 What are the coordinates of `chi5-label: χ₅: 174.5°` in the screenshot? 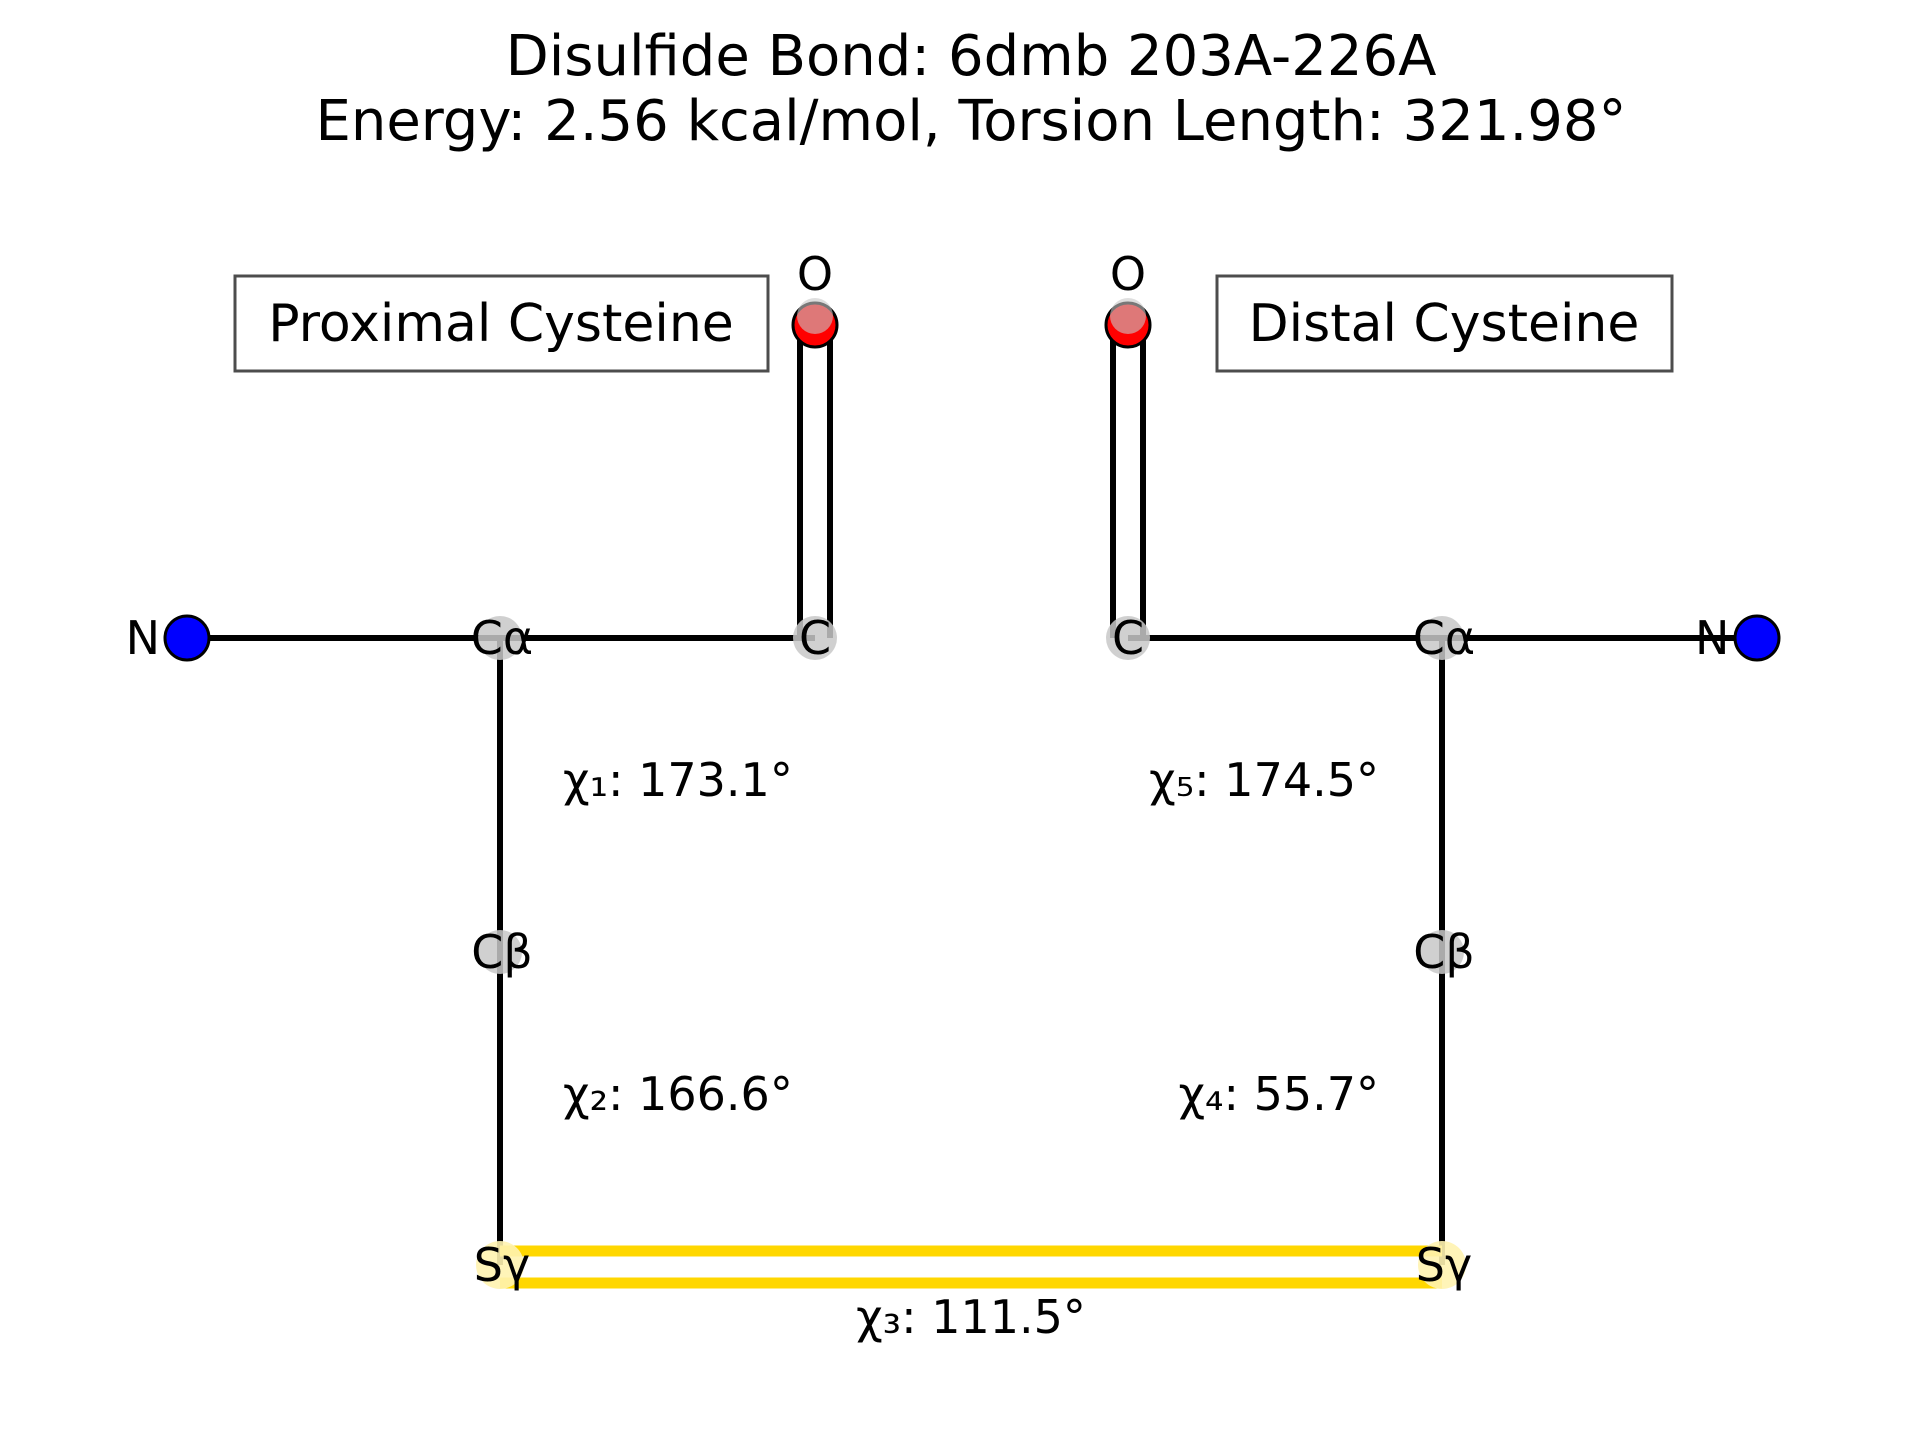 It's located at (1264, 780).